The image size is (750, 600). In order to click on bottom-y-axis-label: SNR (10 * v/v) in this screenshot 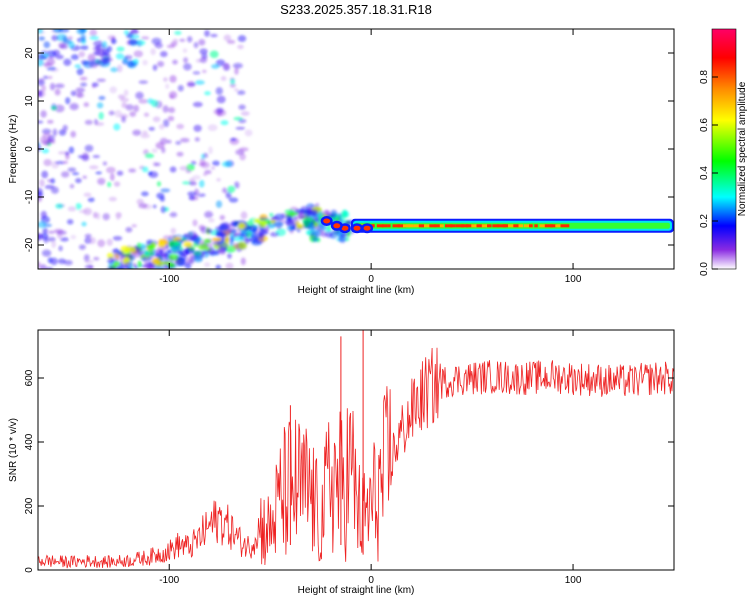, I will do `click(13, 450)`.